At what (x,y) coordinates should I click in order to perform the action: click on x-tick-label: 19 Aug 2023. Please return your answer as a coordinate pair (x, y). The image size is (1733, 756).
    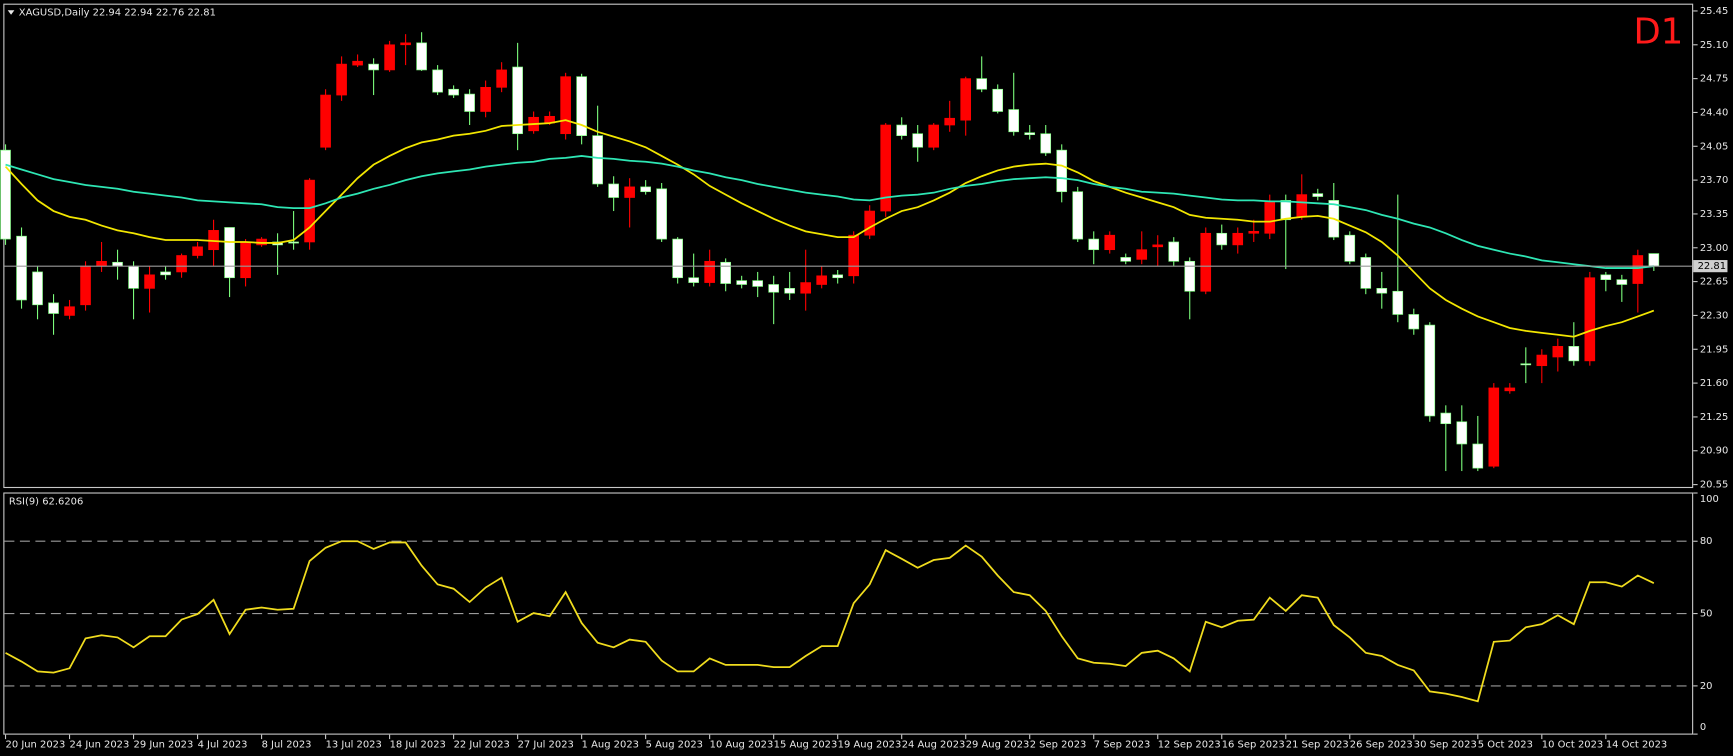
    Looking at the image, I should click on (870, 745).